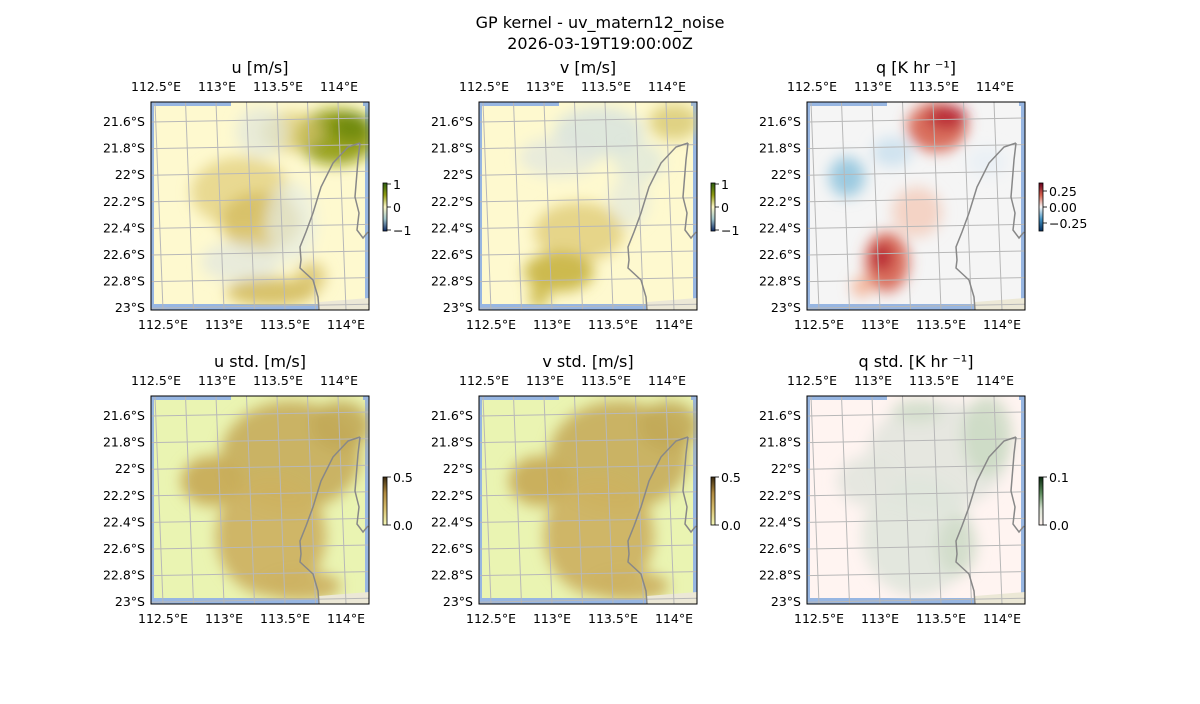  Describe the element at coordinates (1059, 477) in the screenshot. I see `colorbar-tick-label: 0.1` at that location.